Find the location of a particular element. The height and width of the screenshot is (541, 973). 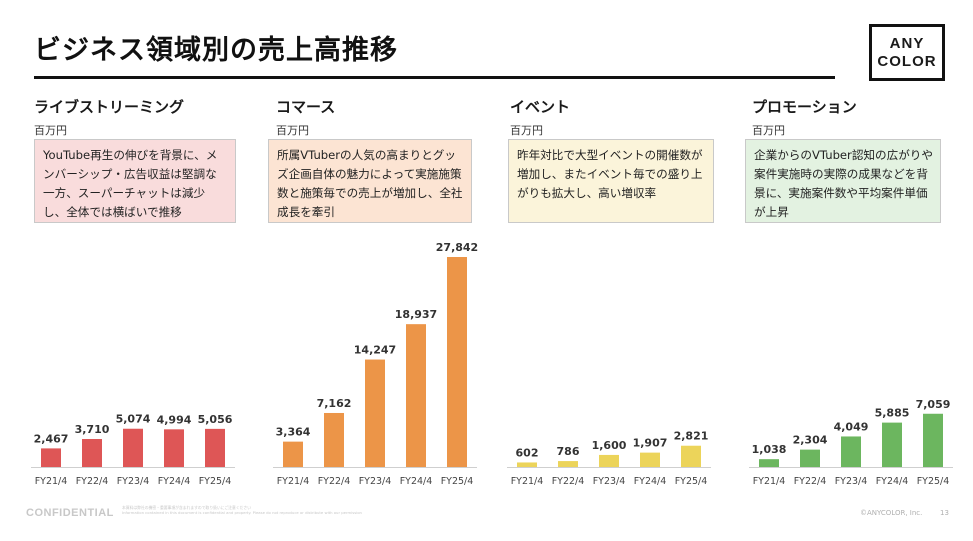

company-logo: ANY COLOR is located at coordinates (907, 52).